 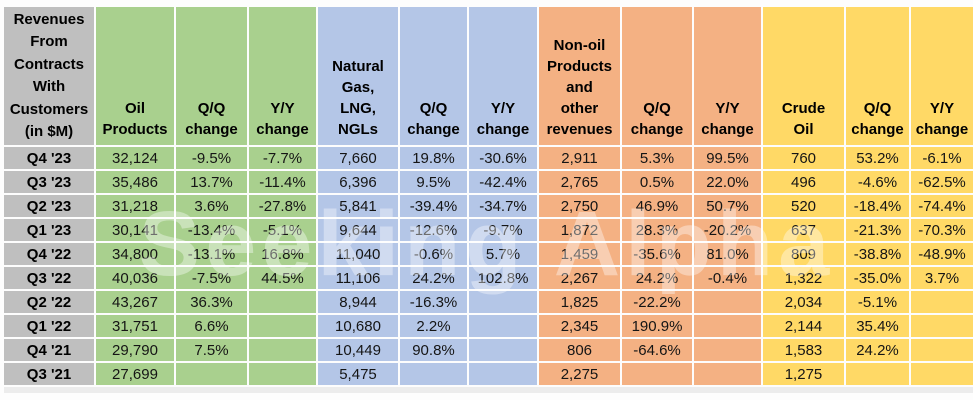 What do you see at coordinates (579, 230) in the screenshot?
I see `table-cell: 1,872` at bounding box center [579, 230].